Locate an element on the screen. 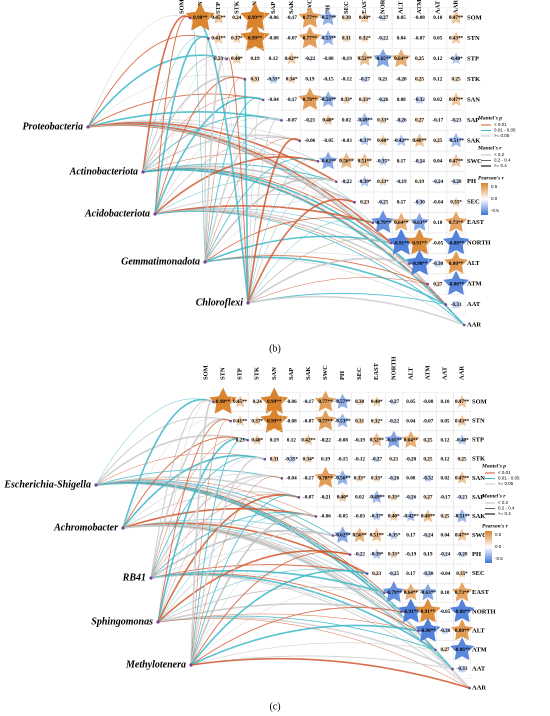 The width and height of the screenshot is (550, 716). taxon-label: RB41 is located at coordinates (134, 577).